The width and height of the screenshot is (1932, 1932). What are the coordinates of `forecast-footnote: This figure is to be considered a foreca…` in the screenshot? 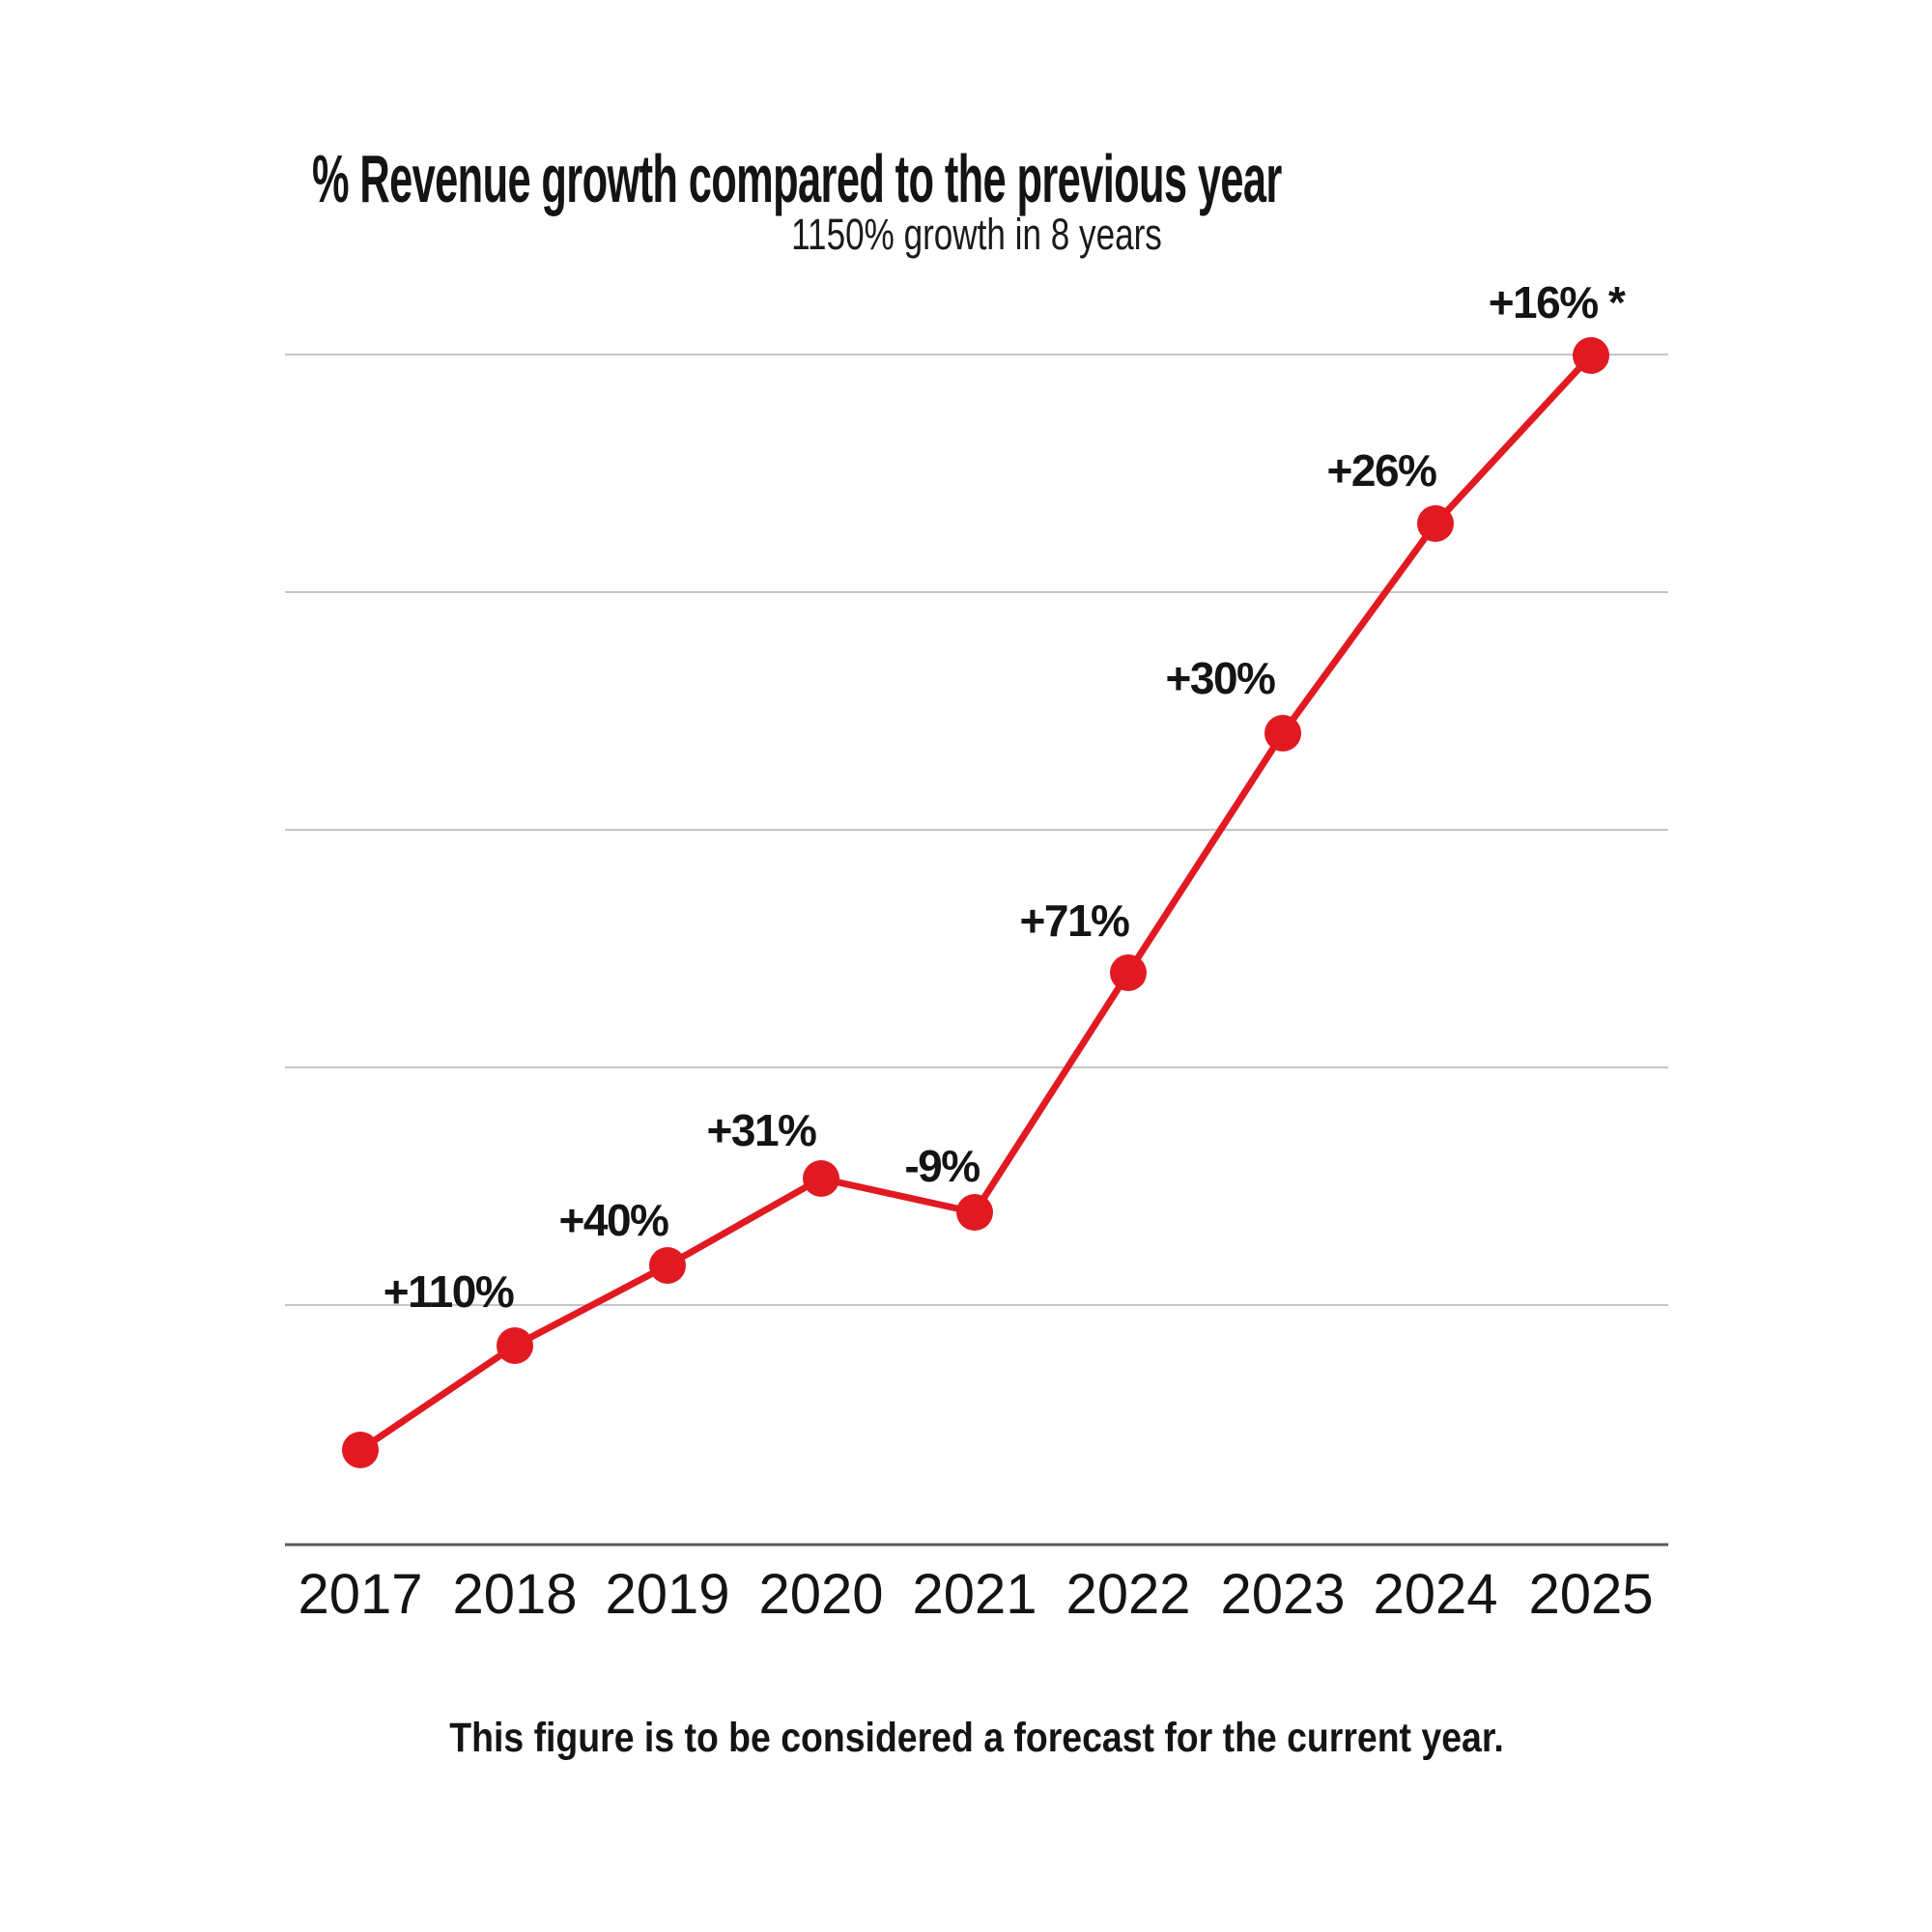 It's located at (976, 1738).